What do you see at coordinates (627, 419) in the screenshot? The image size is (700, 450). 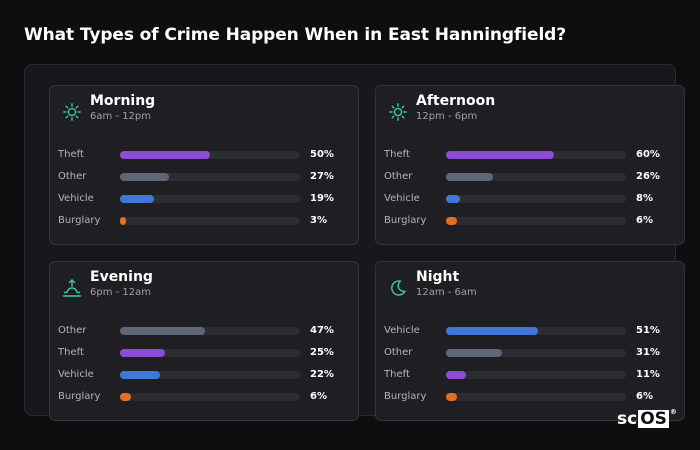 I see `logo-sc: sc` at bounding box center [627, 419].